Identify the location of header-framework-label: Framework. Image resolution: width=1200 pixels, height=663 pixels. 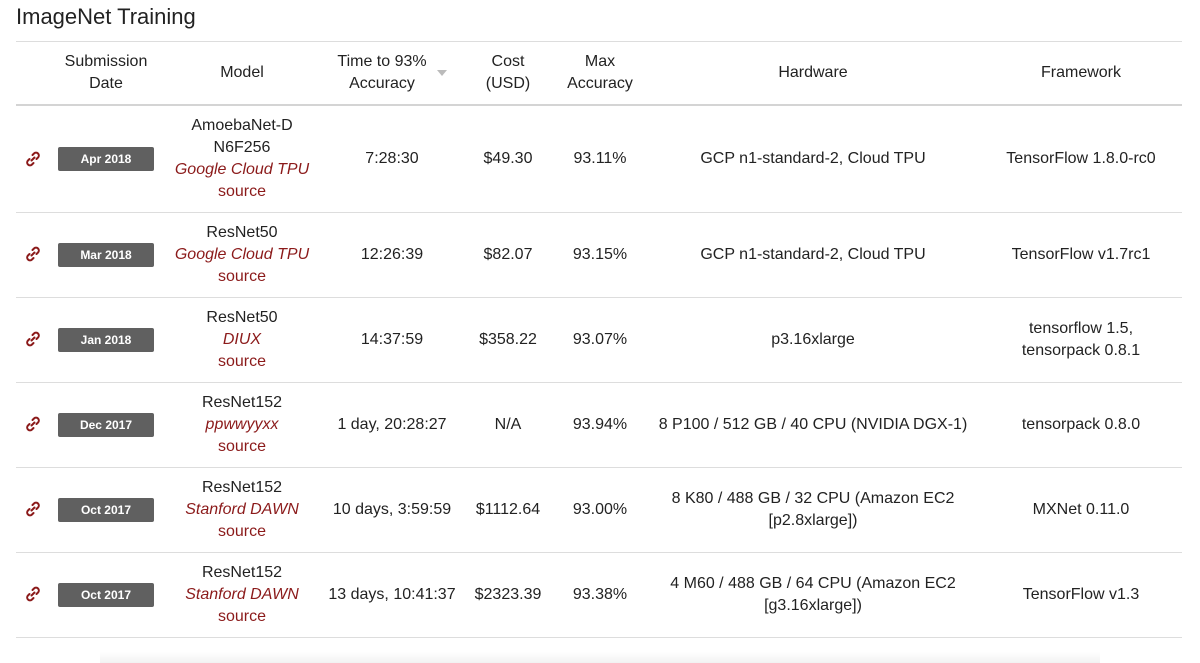
(1080, 72).